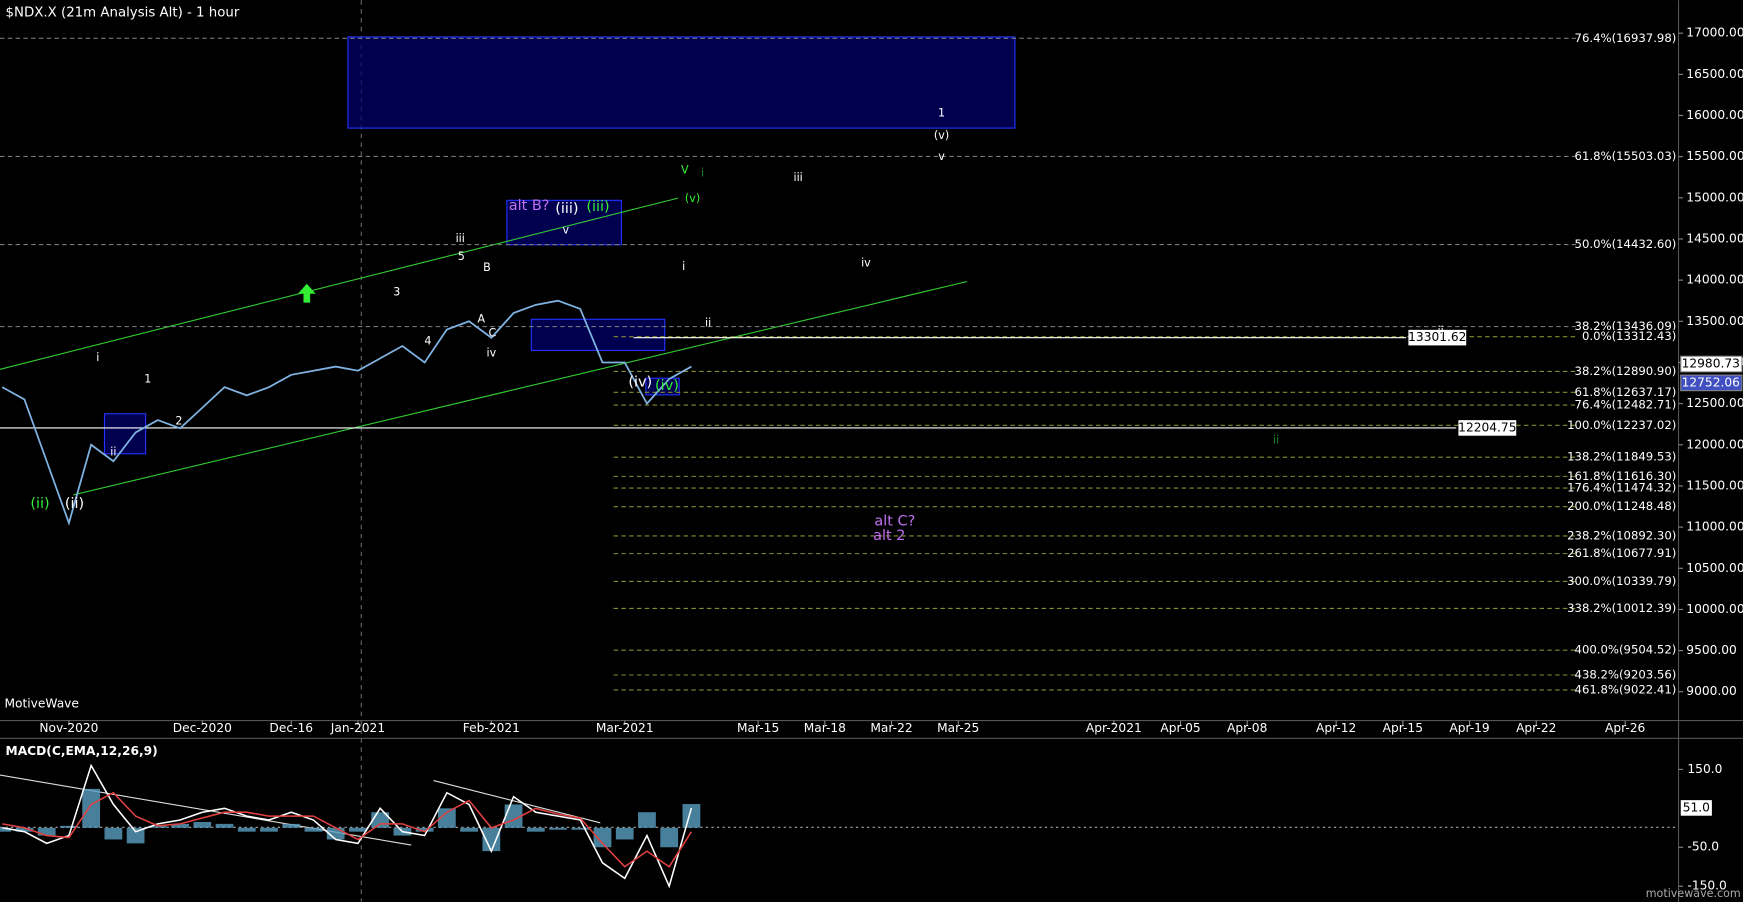 The height and width of the screenshot is (902, 1743). I want to click on x-tick-label: Apr-26, so click(1625, 728).